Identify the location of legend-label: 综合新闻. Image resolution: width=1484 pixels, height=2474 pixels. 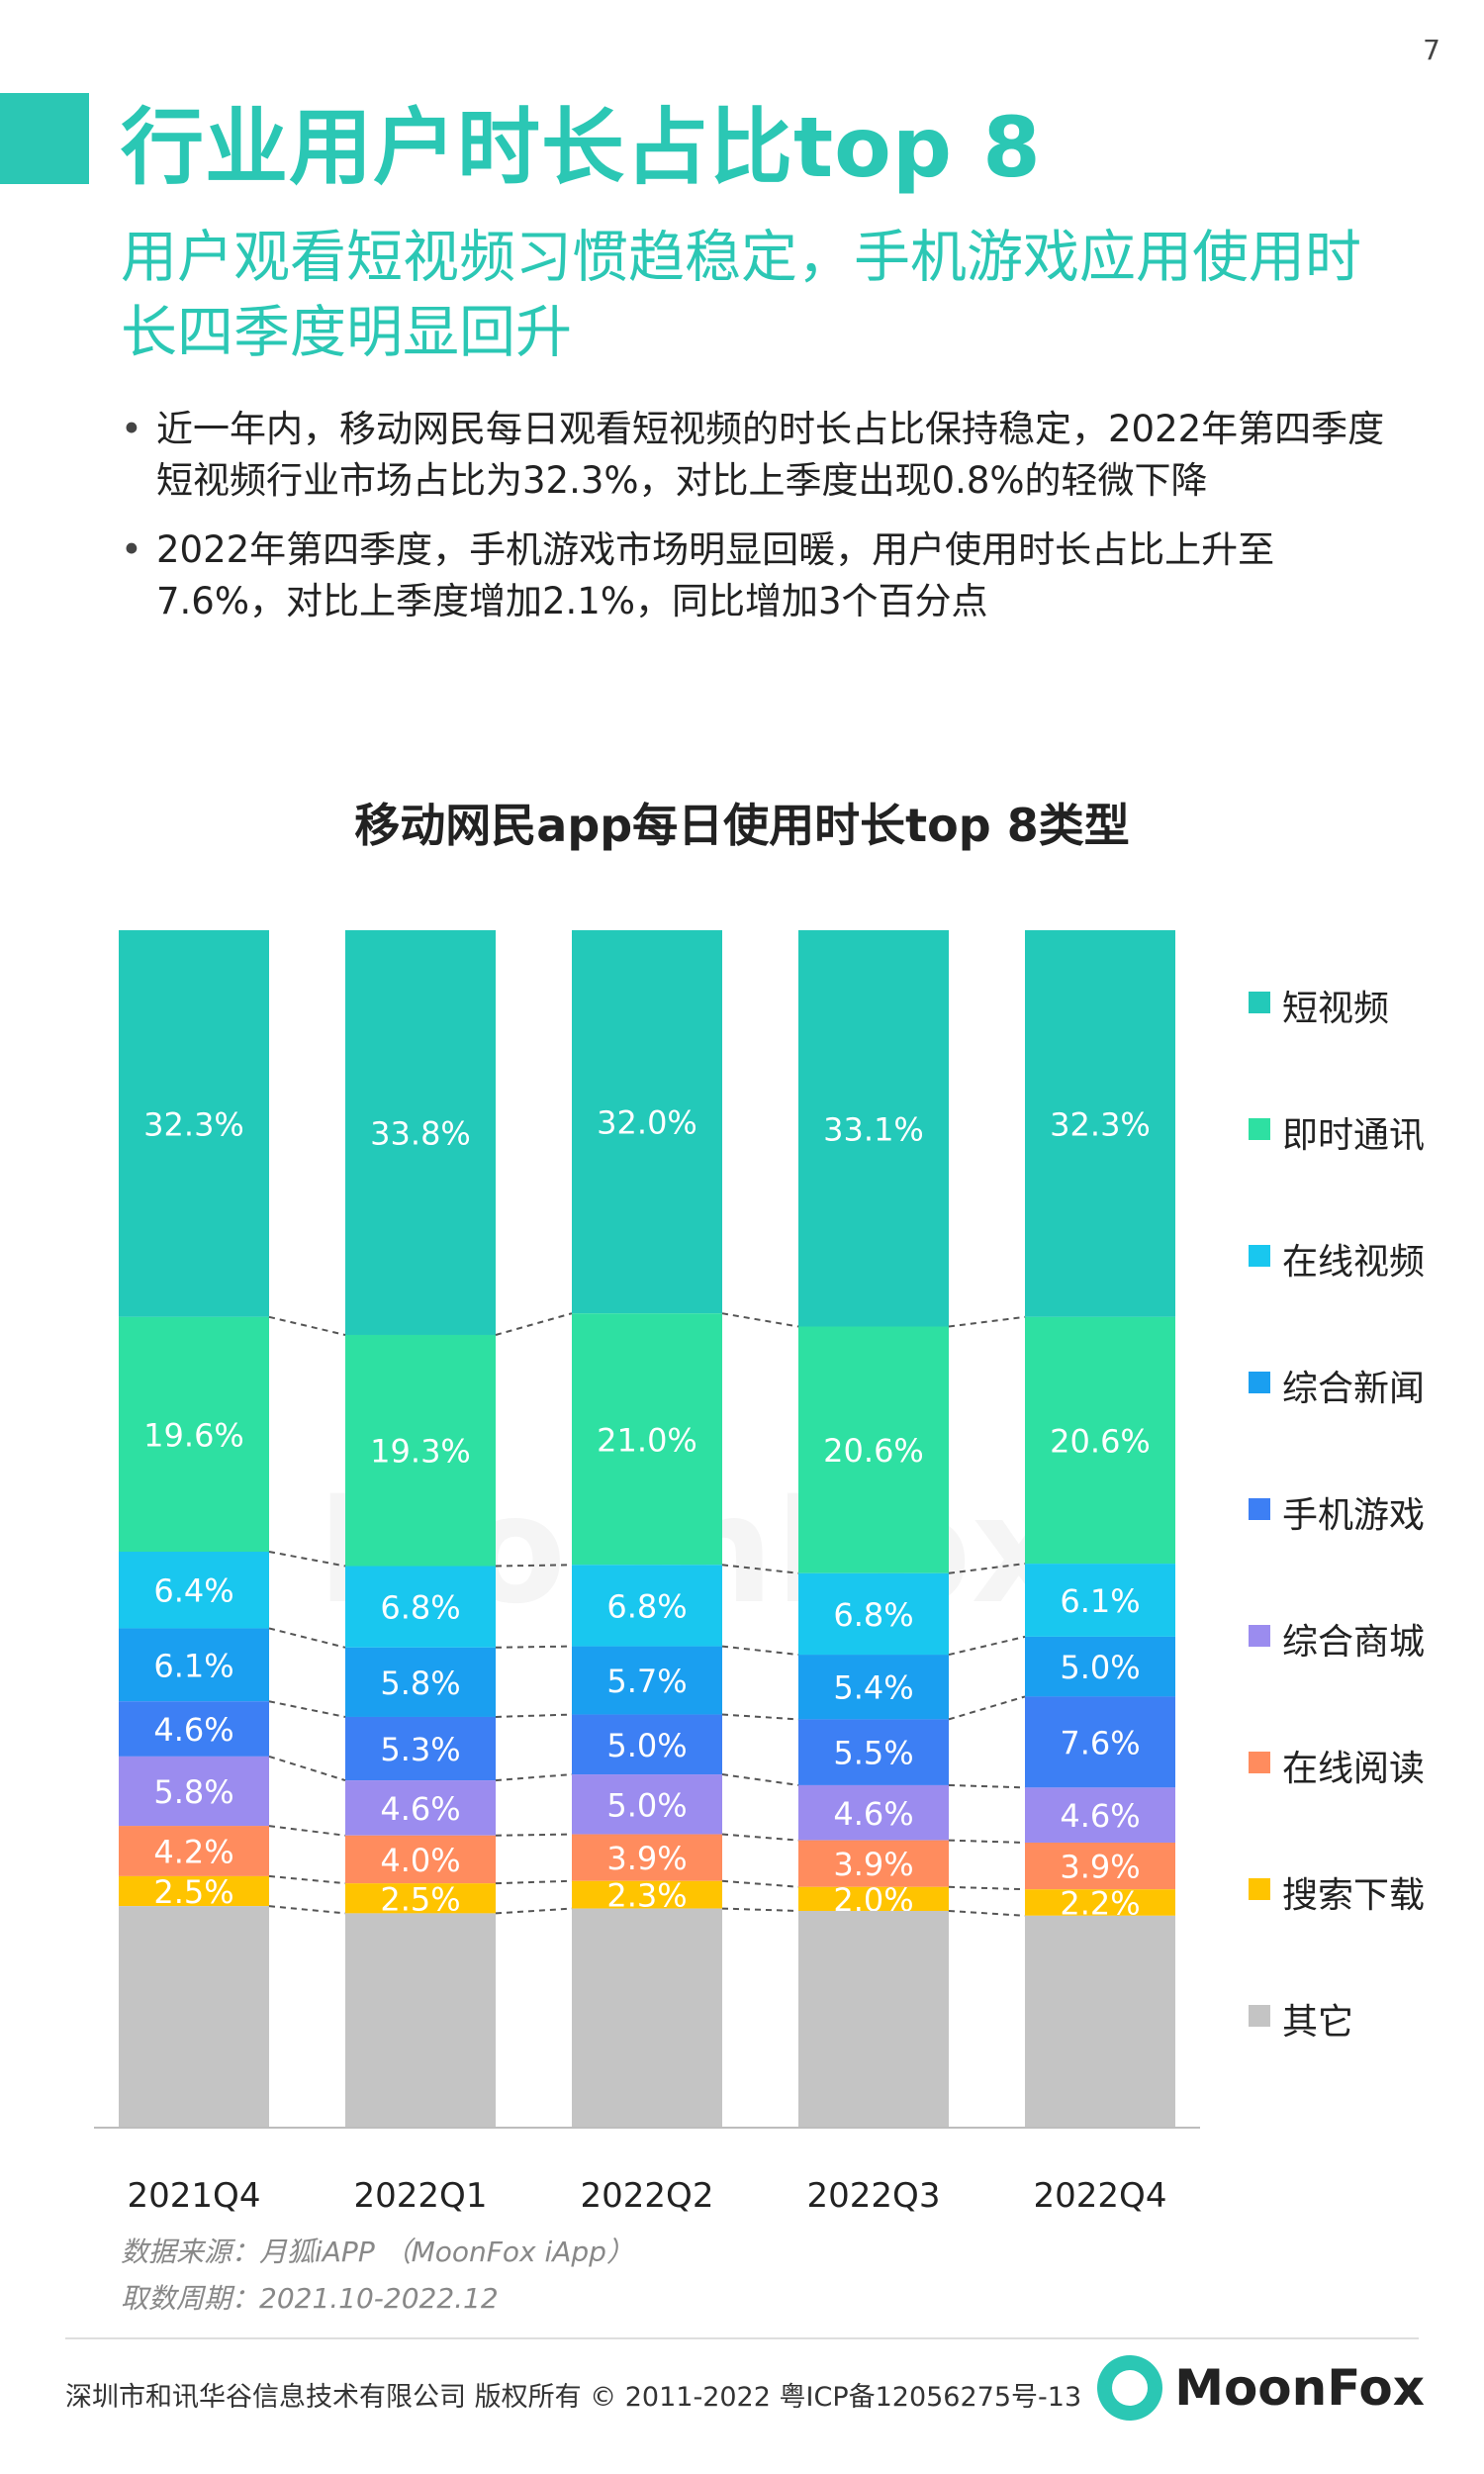
(1354, 1389).